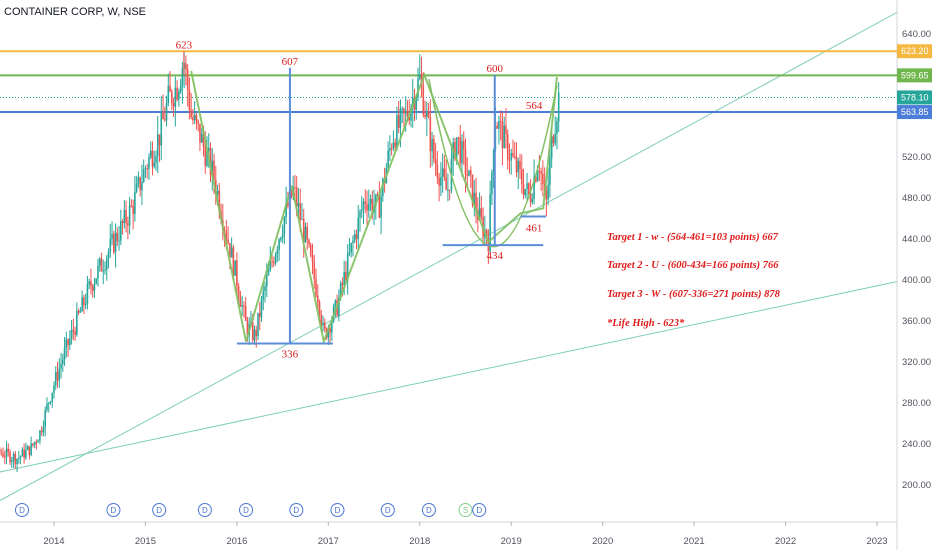 Image resolution: width=932 pixels, height=550 pixels. I want to click on y-tick-label: 640.00, so click(916, 34).